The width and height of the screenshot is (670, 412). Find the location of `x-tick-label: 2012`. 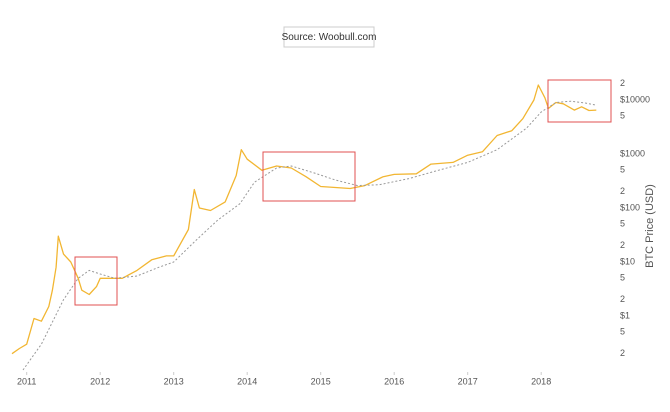

x-tick-label: 2012 is located at coordinates (100, 381).